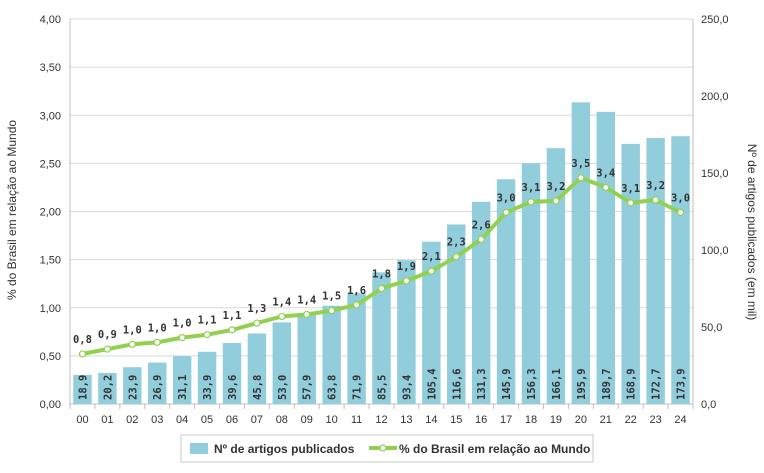 The image size is (764, 473). What do you see at coordinates (208, 387) in the screenshot?
I see `bar-value-label: 33,9` at bounding box center [208, 387].